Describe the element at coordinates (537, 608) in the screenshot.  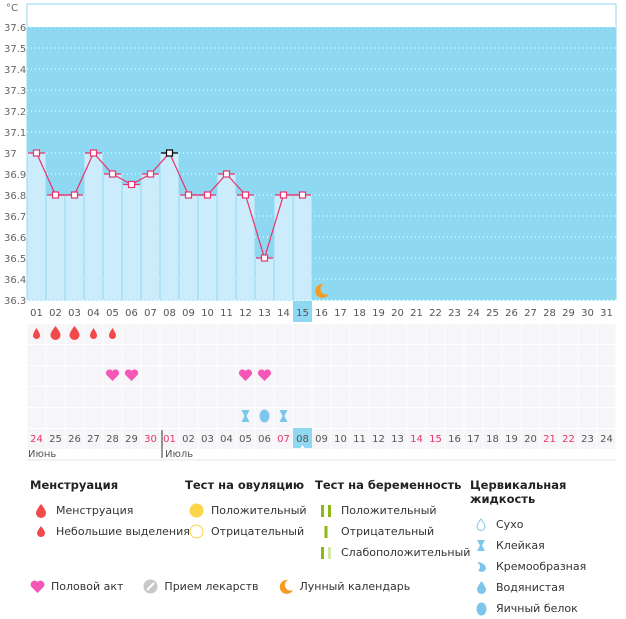
I see `legend-item: Яичный белок` at that location.